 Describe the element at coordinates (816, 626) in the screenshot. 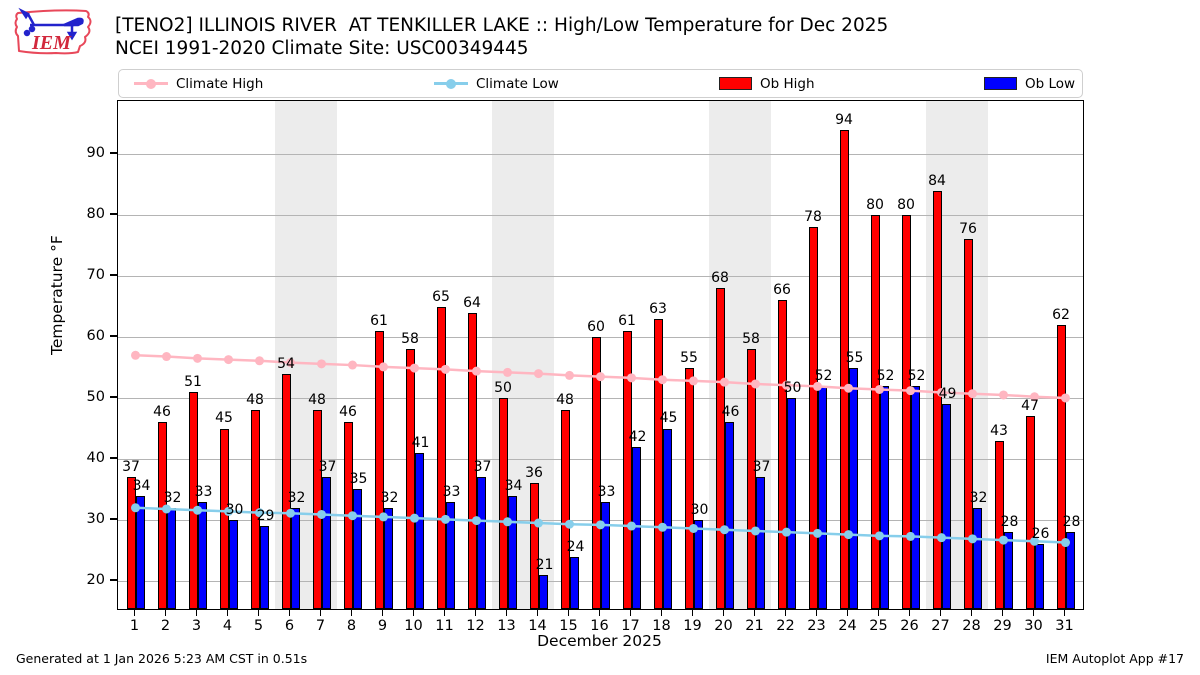

I see `x-tick-label: 23` at that location.